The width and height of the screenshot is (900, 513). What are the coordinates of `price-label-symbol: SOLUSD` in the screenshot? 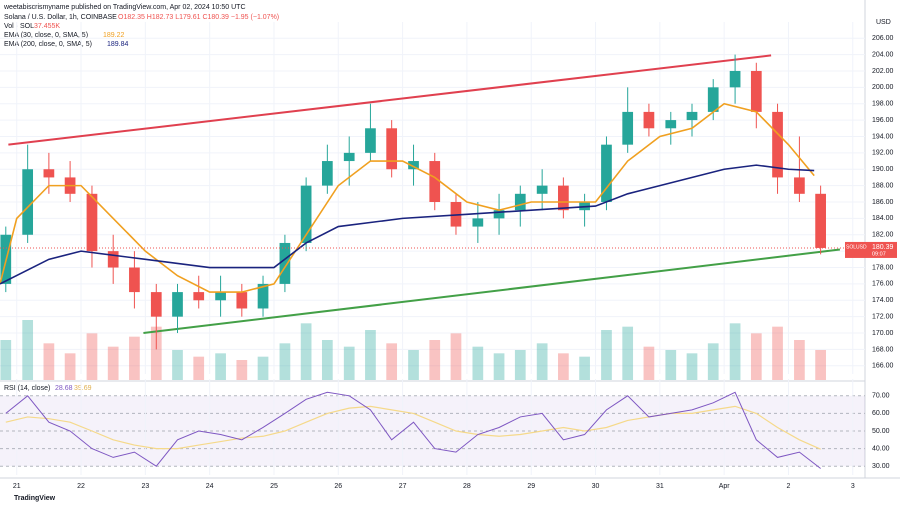 It's located at (856, 247).